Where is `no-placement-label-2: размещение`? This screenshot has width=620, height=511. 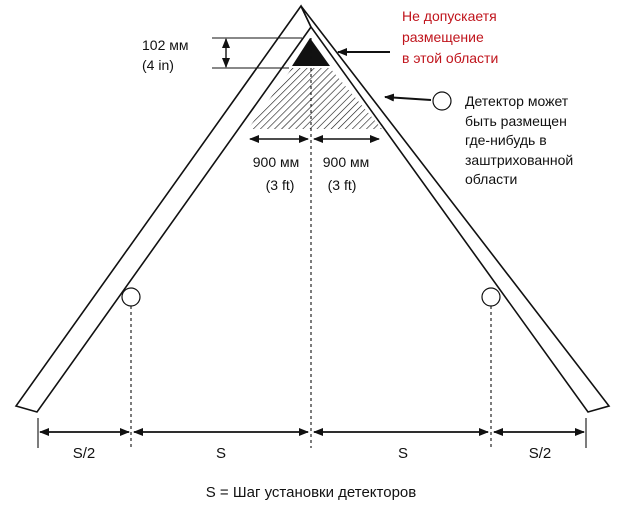 no-placement-label-2: размещение is located at coordinates (443, 37).